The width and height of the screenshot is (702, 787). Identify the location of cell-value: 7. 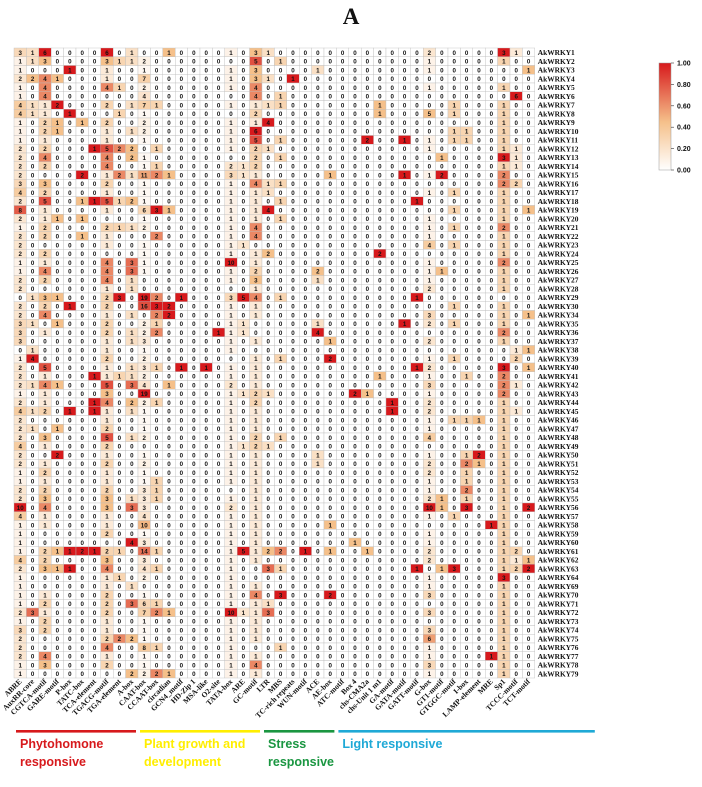
(144, 79).